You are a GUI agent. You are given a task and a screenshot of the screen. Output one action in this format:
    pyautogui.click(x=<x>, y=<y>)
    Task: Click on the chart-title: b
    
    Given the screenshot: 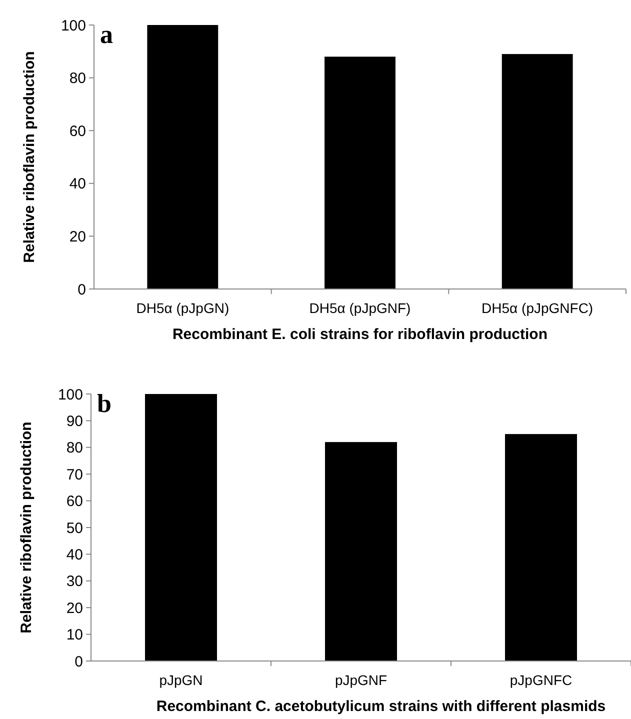 What is the action you would take?
    pyautogui.click(x=104, y=403)
    